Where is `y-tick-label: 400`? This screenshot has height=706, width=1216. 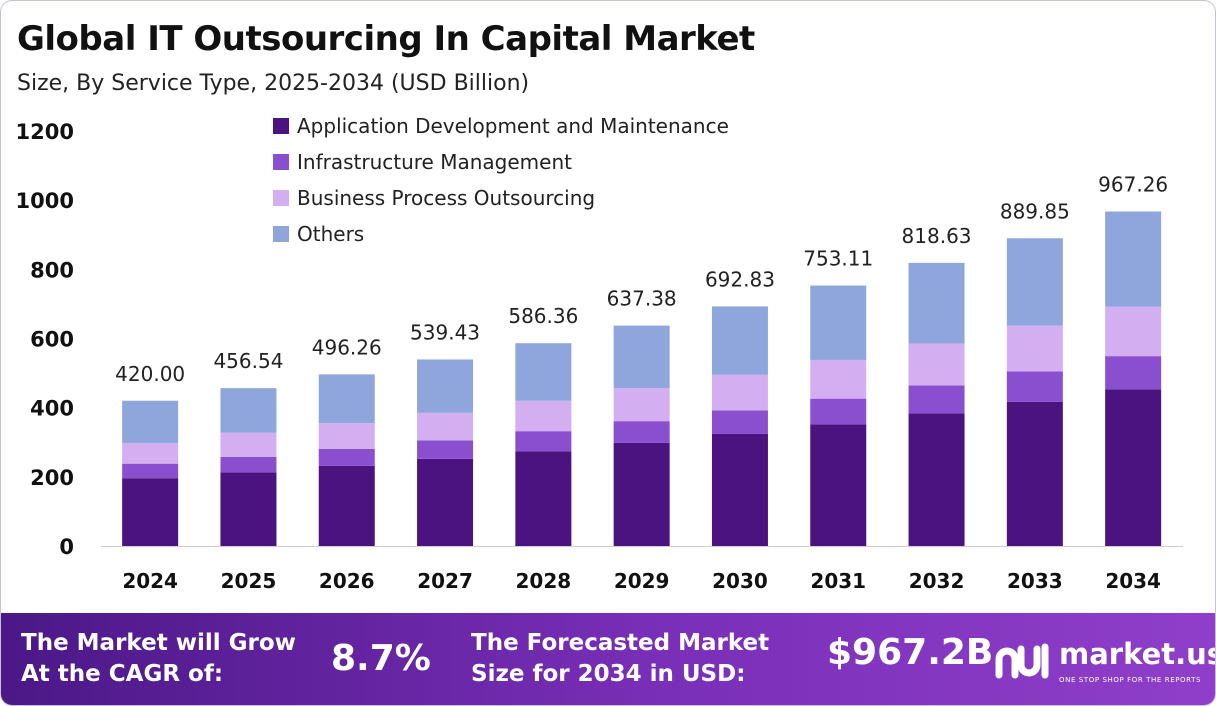
y-tick-label: 400 is located at coordinates (52, 409).